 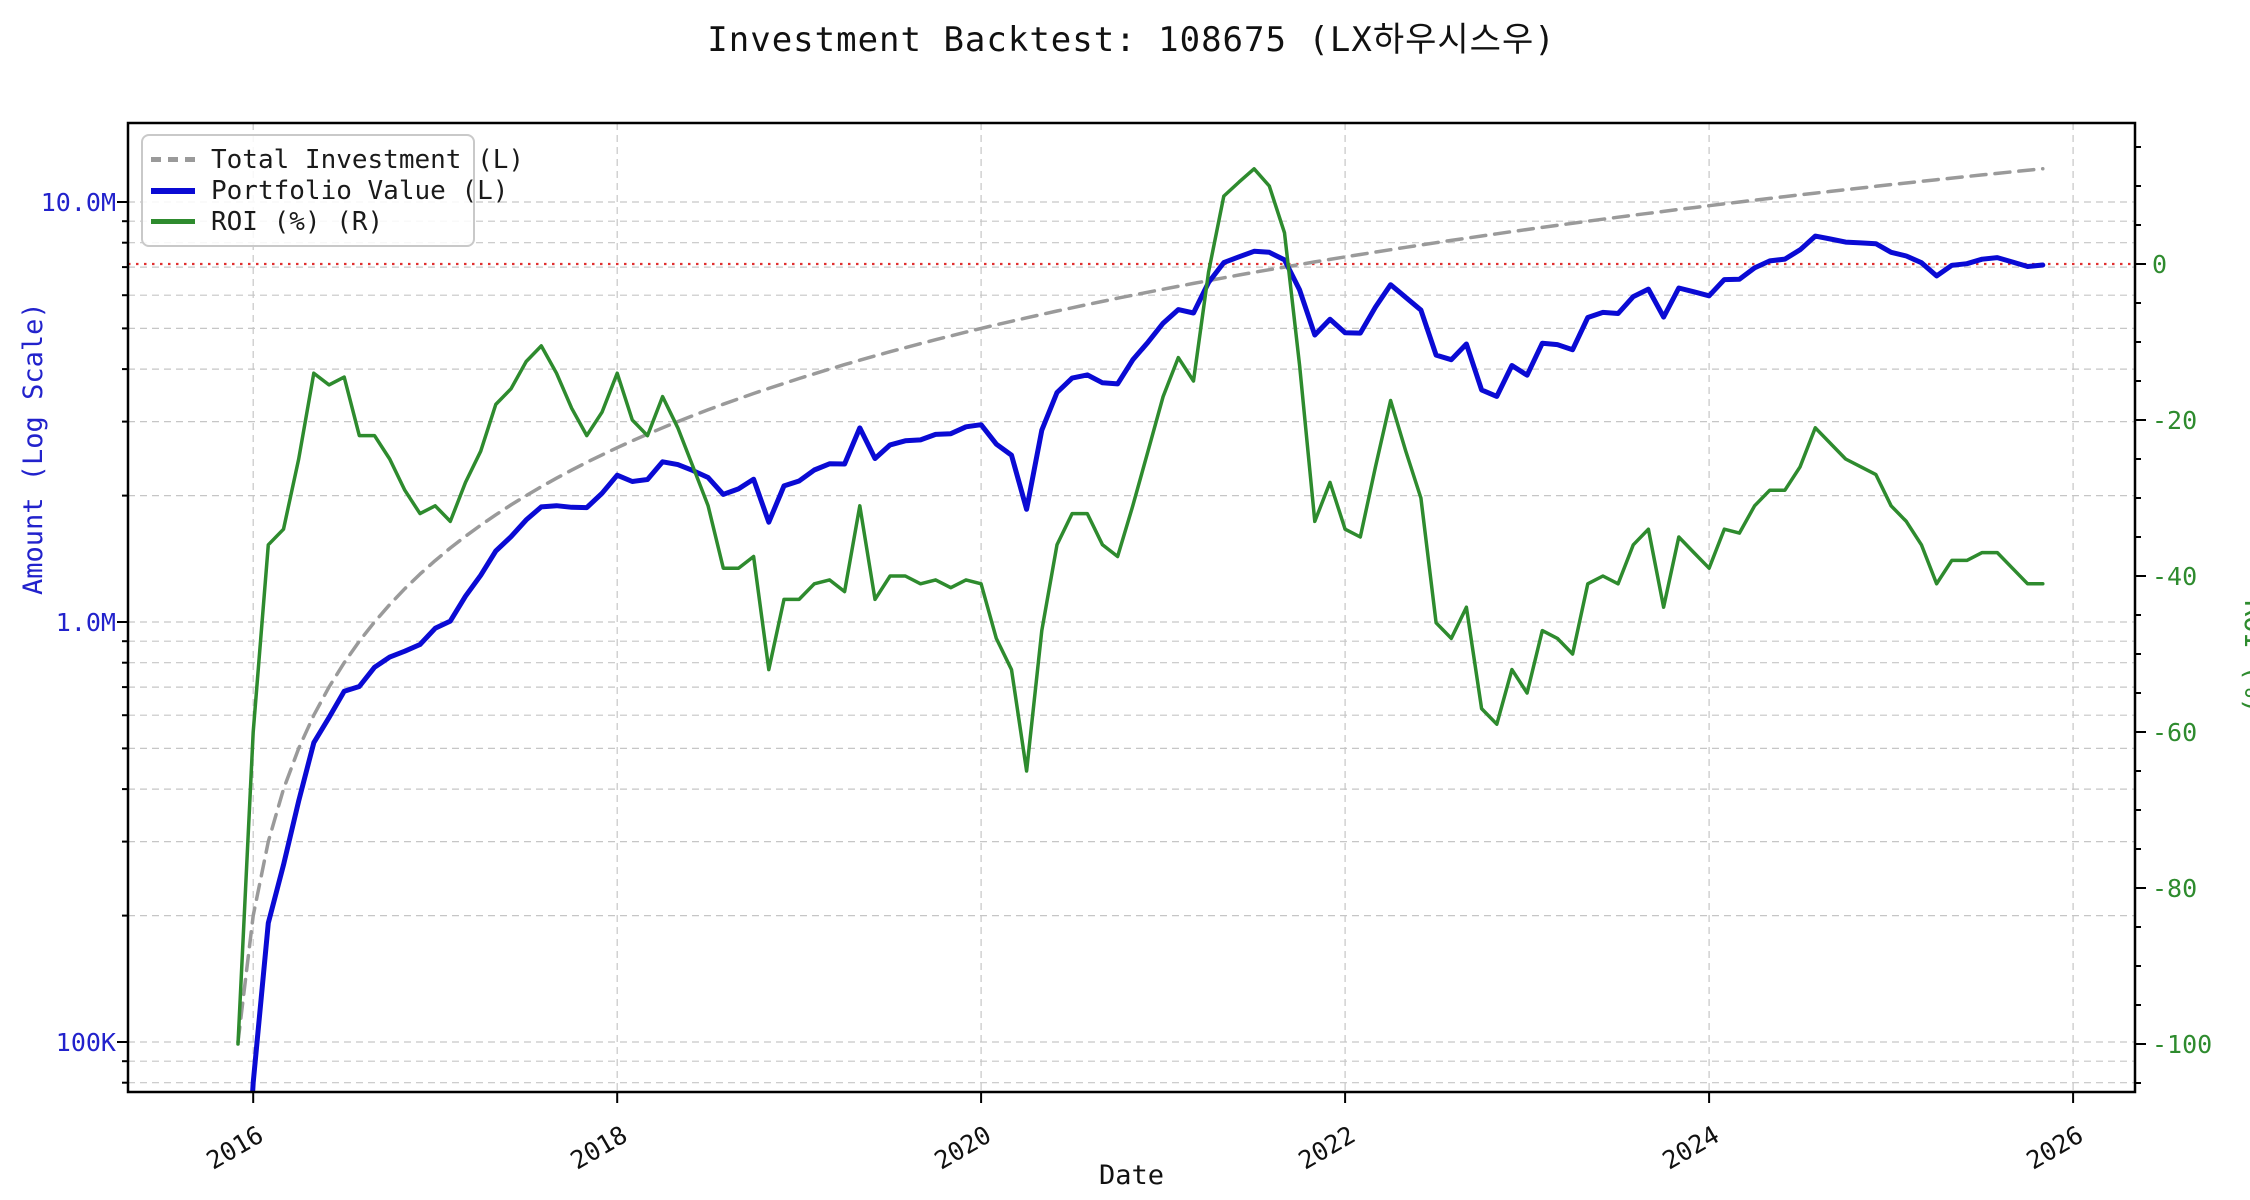 I want to click on right-axis-label: ROI (%), so click(x=2244, y=657).